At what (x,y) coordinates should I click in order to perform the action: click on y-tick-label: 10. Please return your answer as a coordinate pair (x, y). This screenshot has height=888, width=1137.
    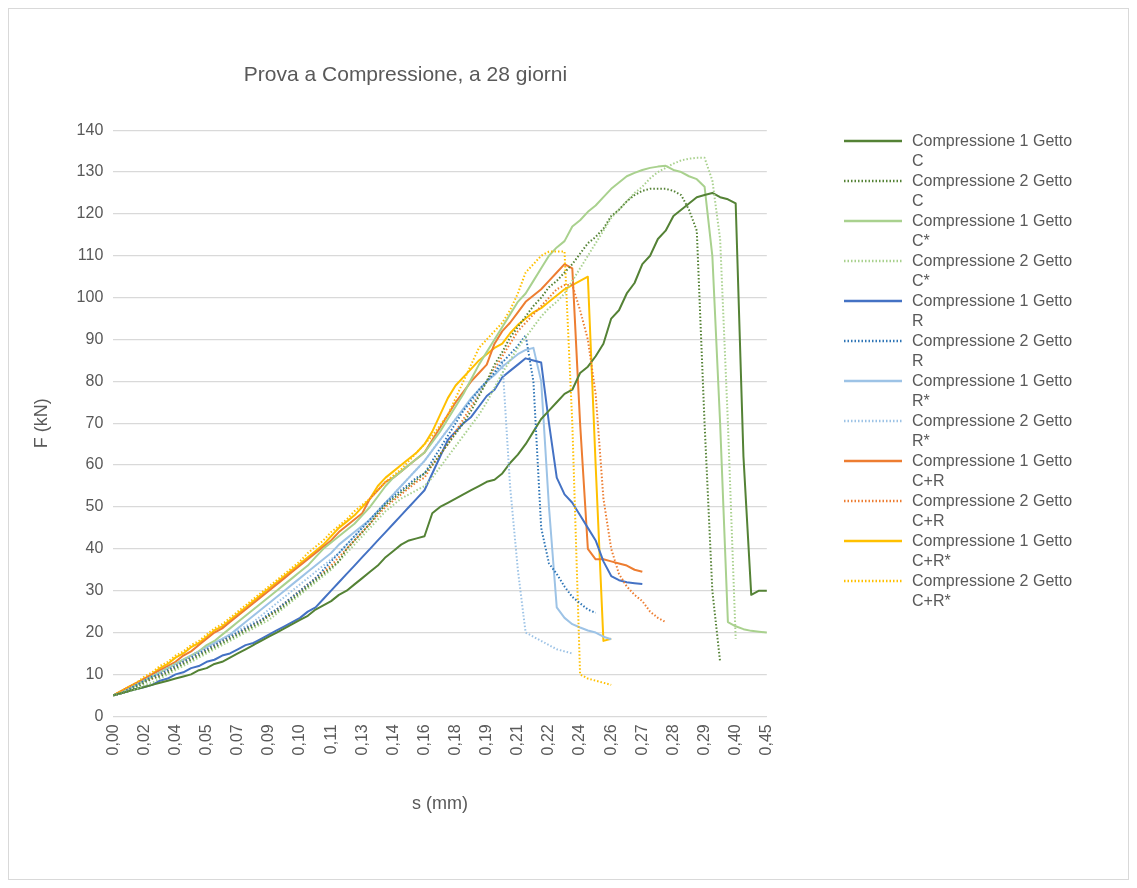
    Looking at the image, I should click on (94, 673).